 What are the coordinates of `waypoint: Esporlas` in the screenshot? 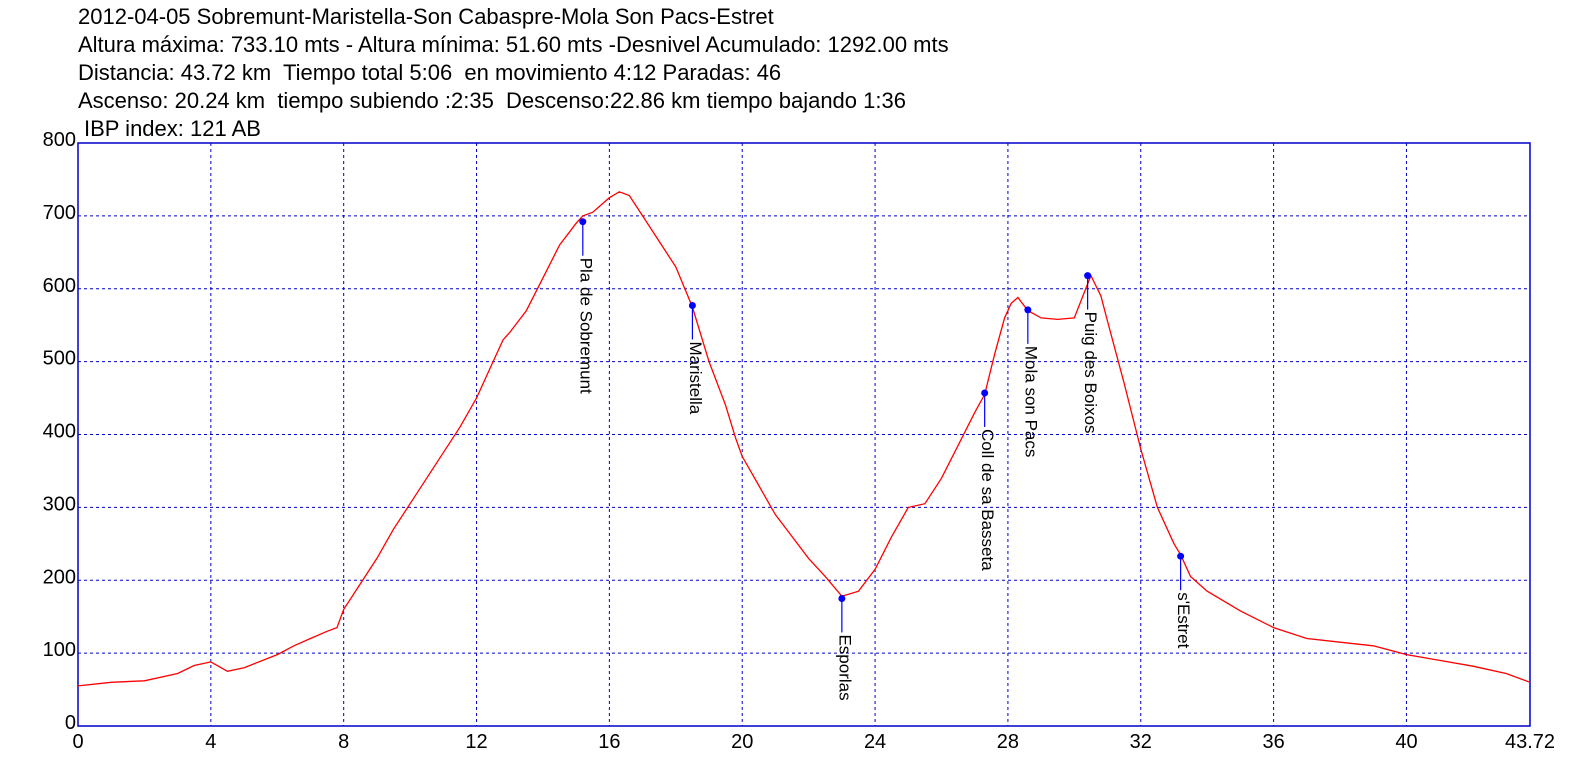 It's located at (844, 647).